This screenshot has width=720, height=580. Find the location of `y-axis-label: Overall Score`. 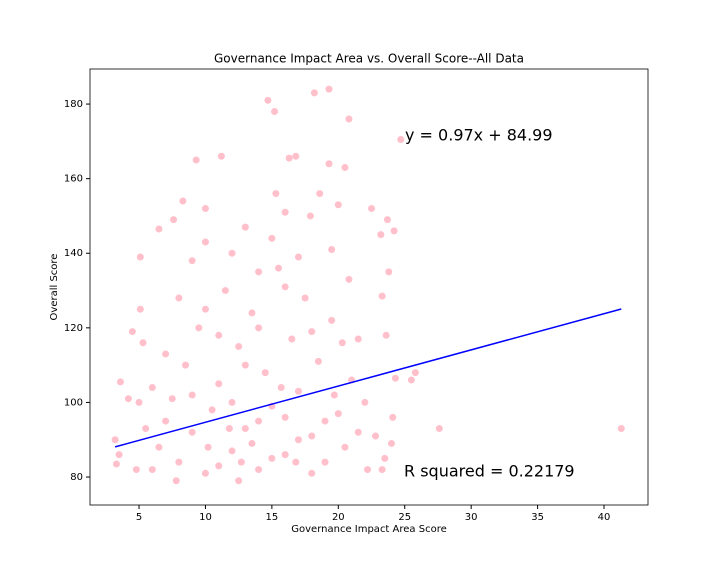

y-axis-label: Overall Score is located at coordinates (54, 287).